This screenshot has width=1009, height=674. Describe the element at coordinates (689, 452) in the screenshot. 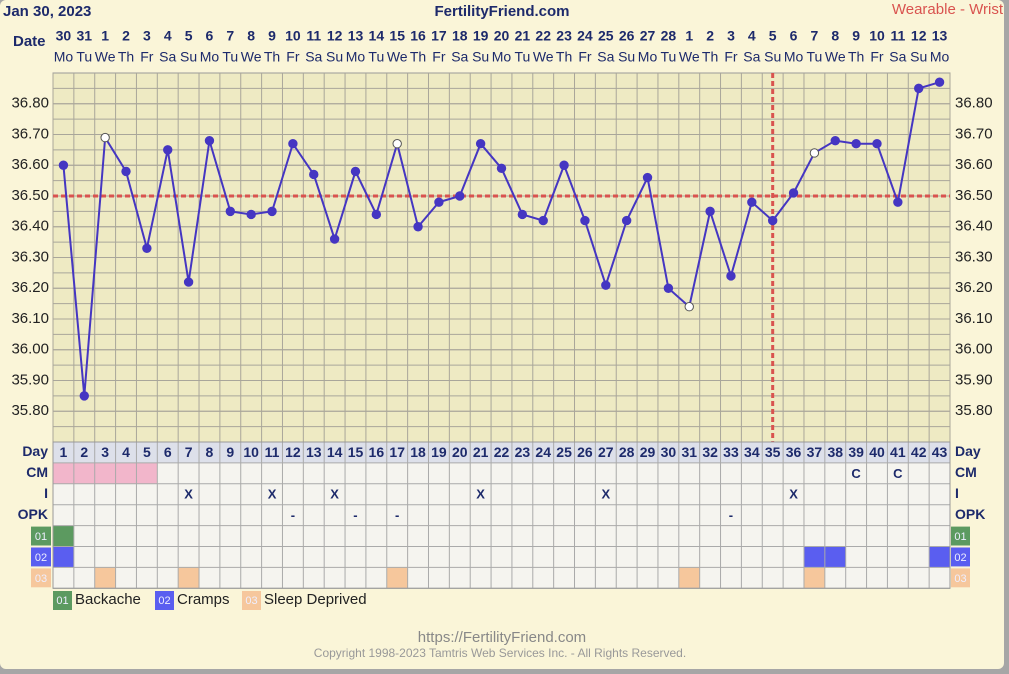

I see `day-number: 31` at that location.